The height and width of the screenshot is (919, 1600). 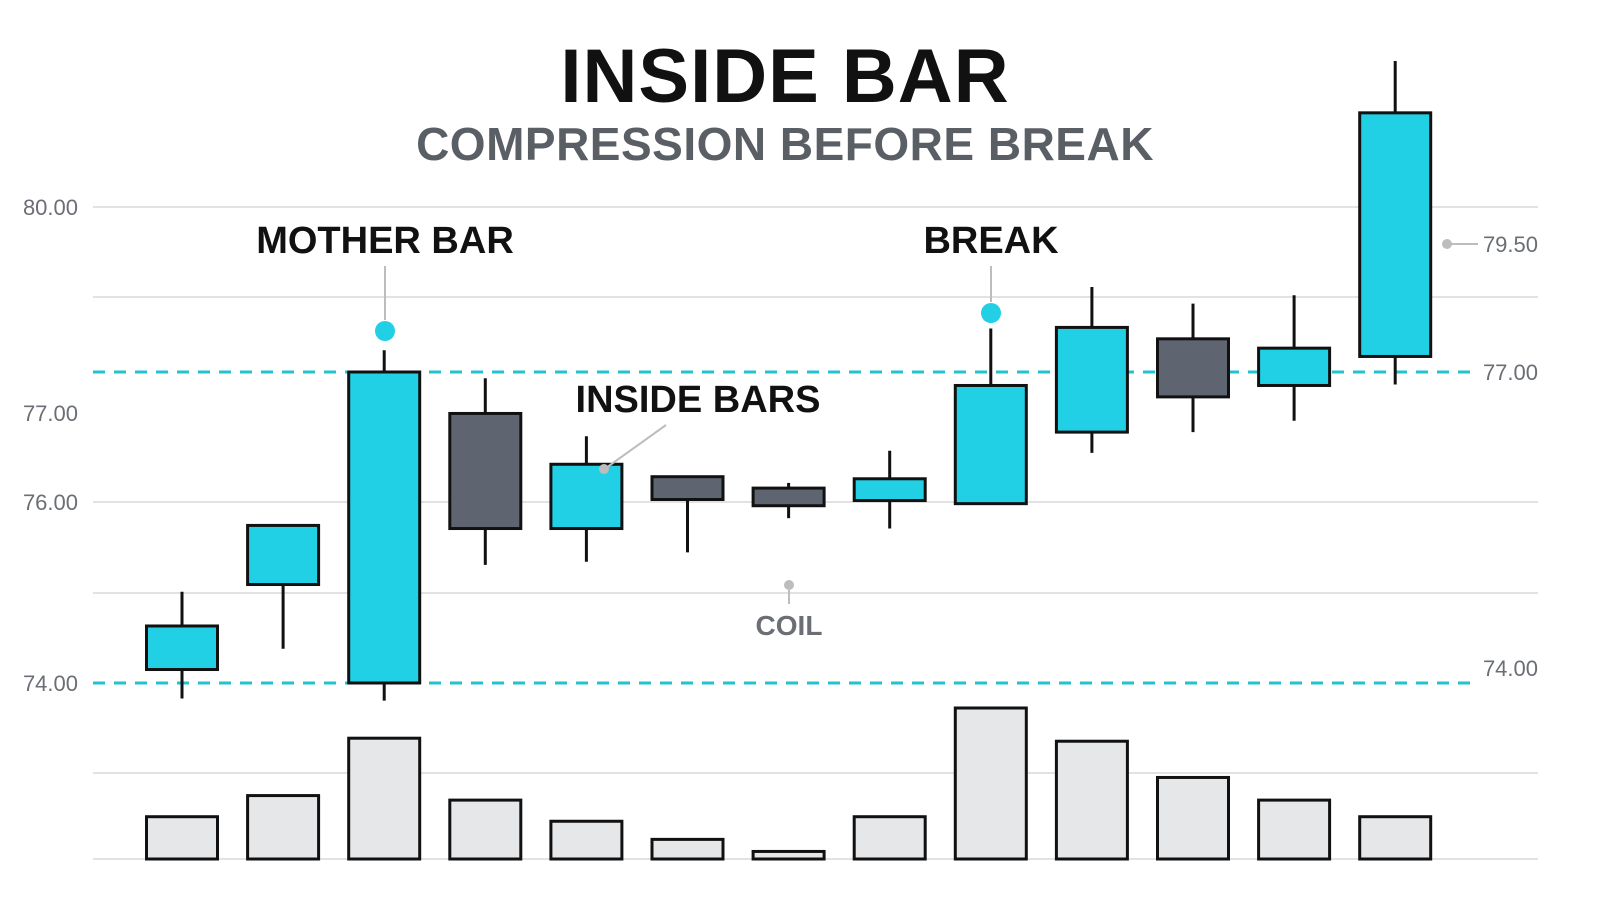 I want to click on y-axis-ticks: 80.00 77.00 76.00 74.00, so click(x=50, y=445).